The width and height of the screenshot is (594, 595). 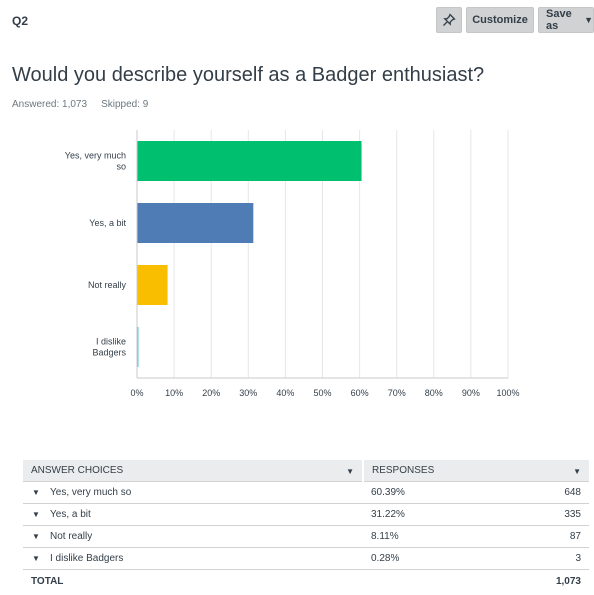 I want to click on x-tick-label: 50%, so click(x=322, y=393).